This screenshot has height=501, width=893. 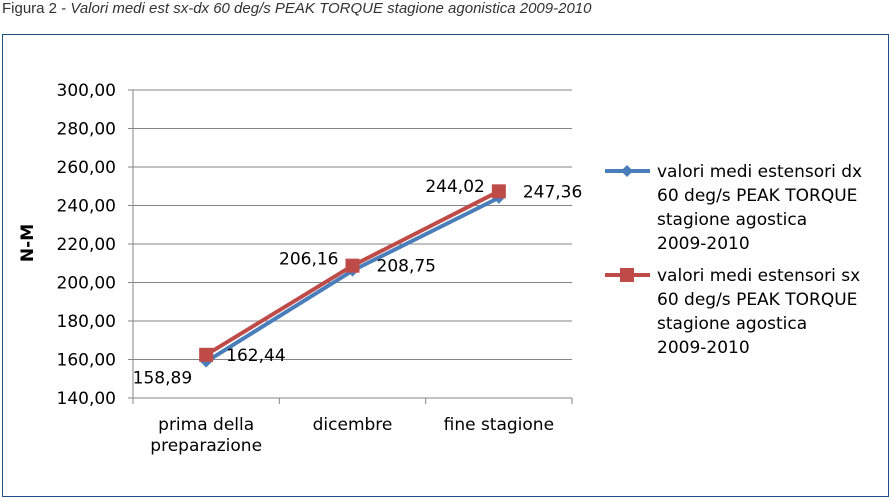 What do you see at coordinates (28, 243) in the screenshot?
I see `y-axis-label: N-M` at bounding box center [28, 243].